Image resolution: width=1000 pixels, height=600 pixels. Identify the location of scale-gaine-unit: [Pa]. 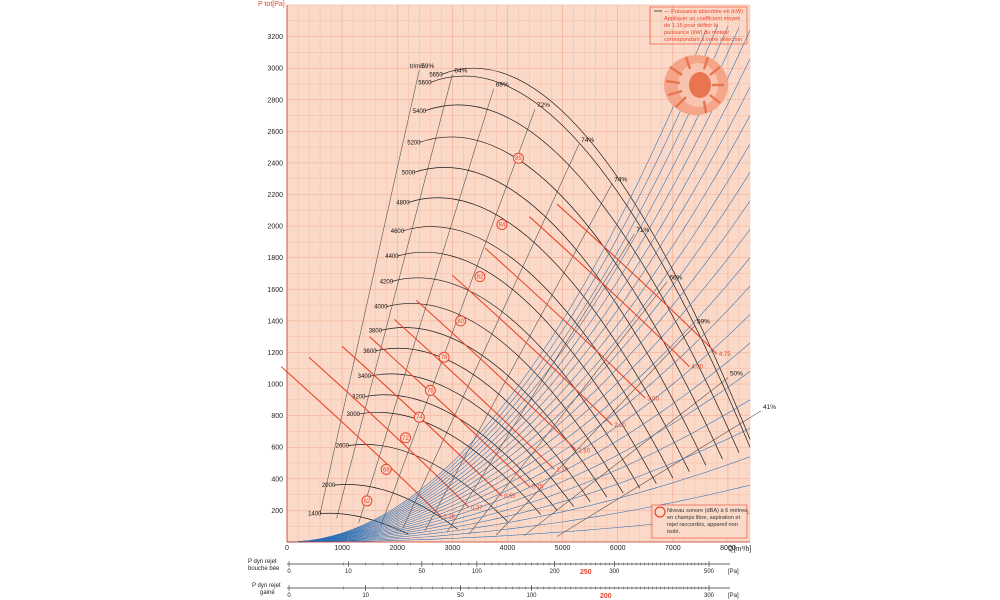
(733, 596).